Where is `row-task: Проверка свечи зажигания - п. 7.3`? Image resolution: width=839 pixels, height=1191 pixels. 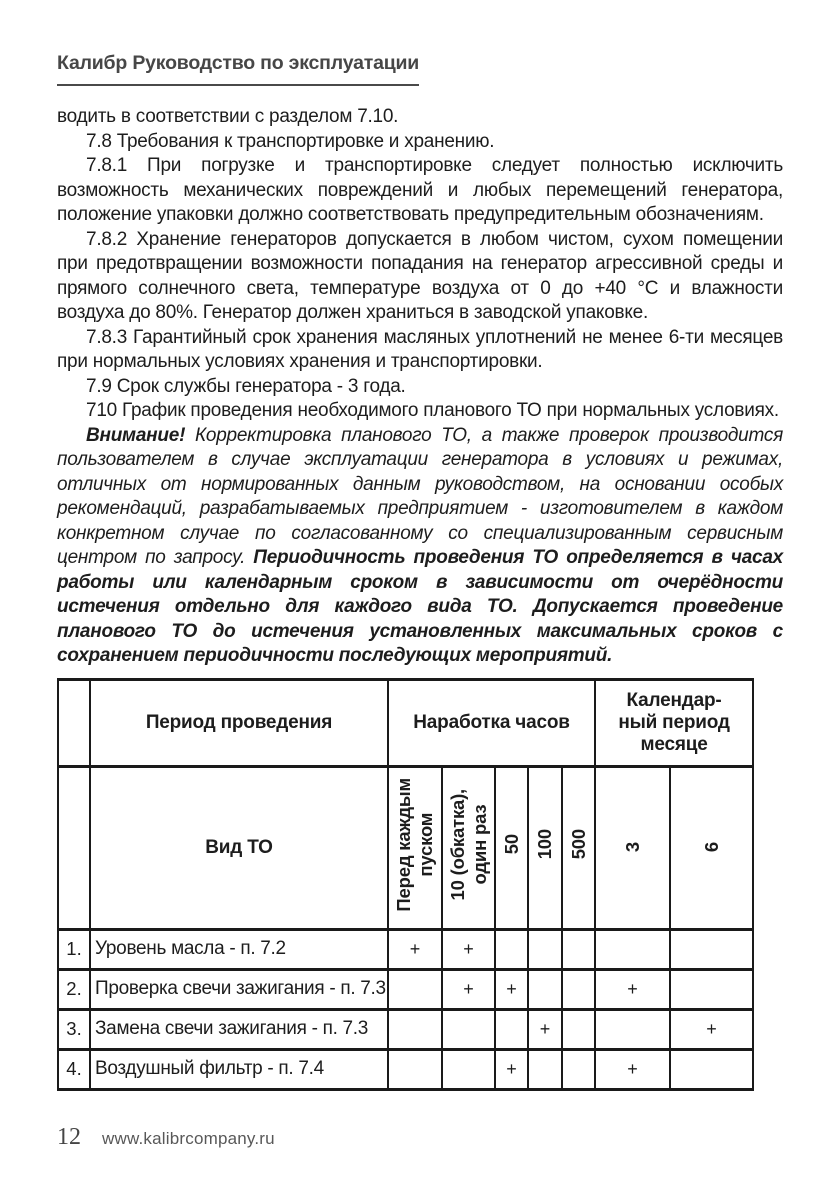
row-task: Проверка свечи зажигания - п. 7.3 is located at coordinates (239, 989).